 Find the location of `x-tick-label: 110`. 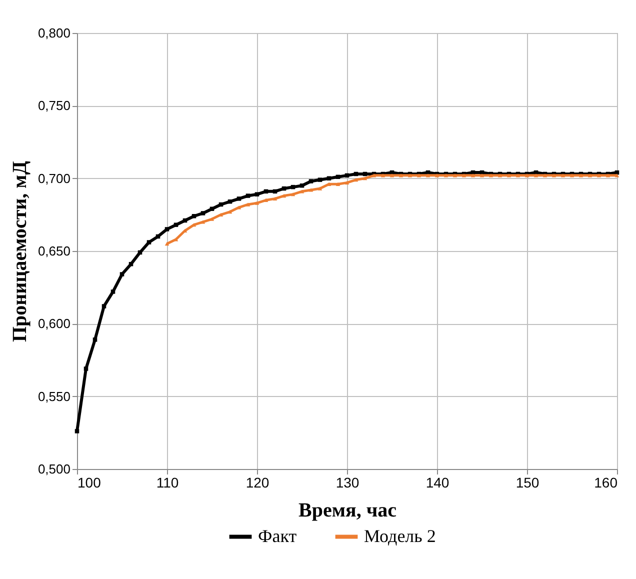

x-tick-label: 110 is located at coordinates (167, 482).